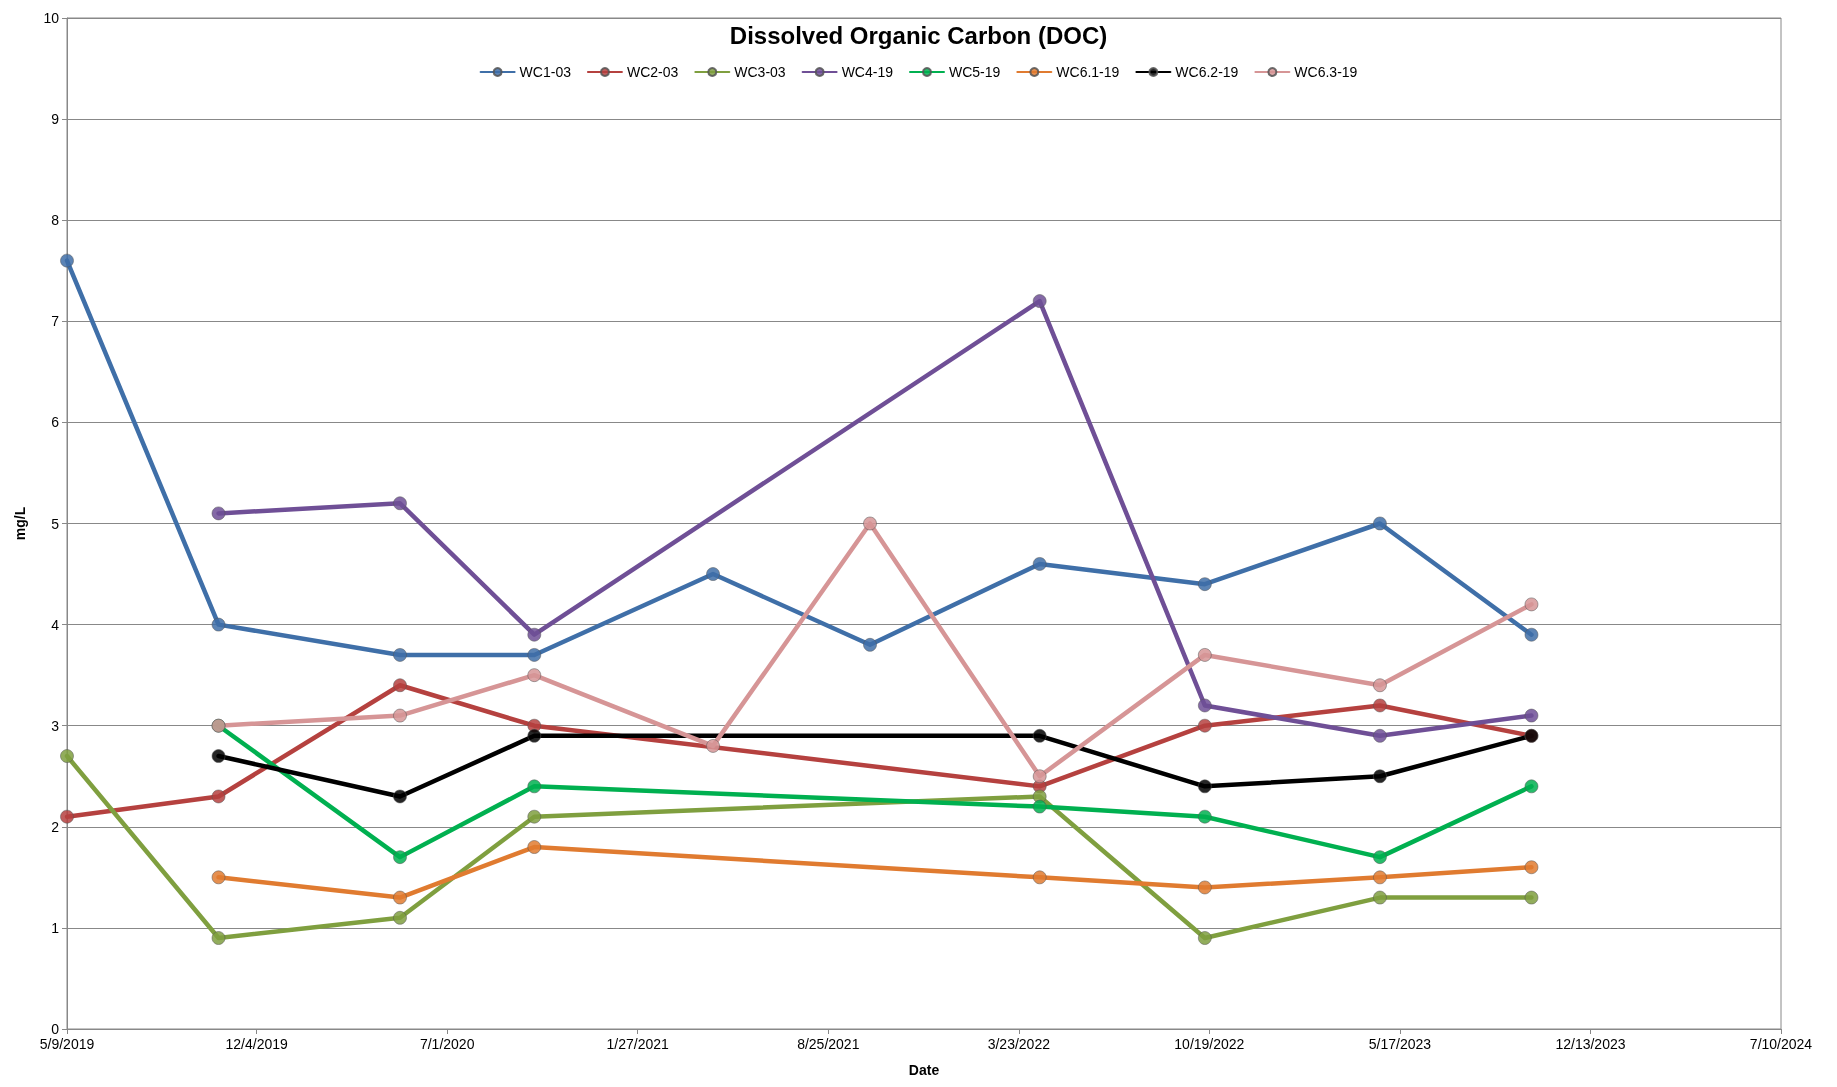 This screenshot has width=1837, height=1087. I want to click on legend-label: WC2-03, so click(652, 72).